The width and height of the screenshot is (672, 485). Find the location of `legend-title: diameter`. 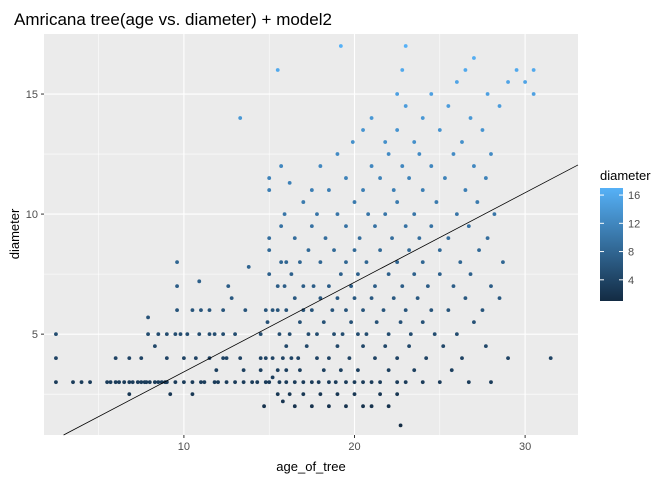

legend-title: diameter is located at coordinates (625, 175).